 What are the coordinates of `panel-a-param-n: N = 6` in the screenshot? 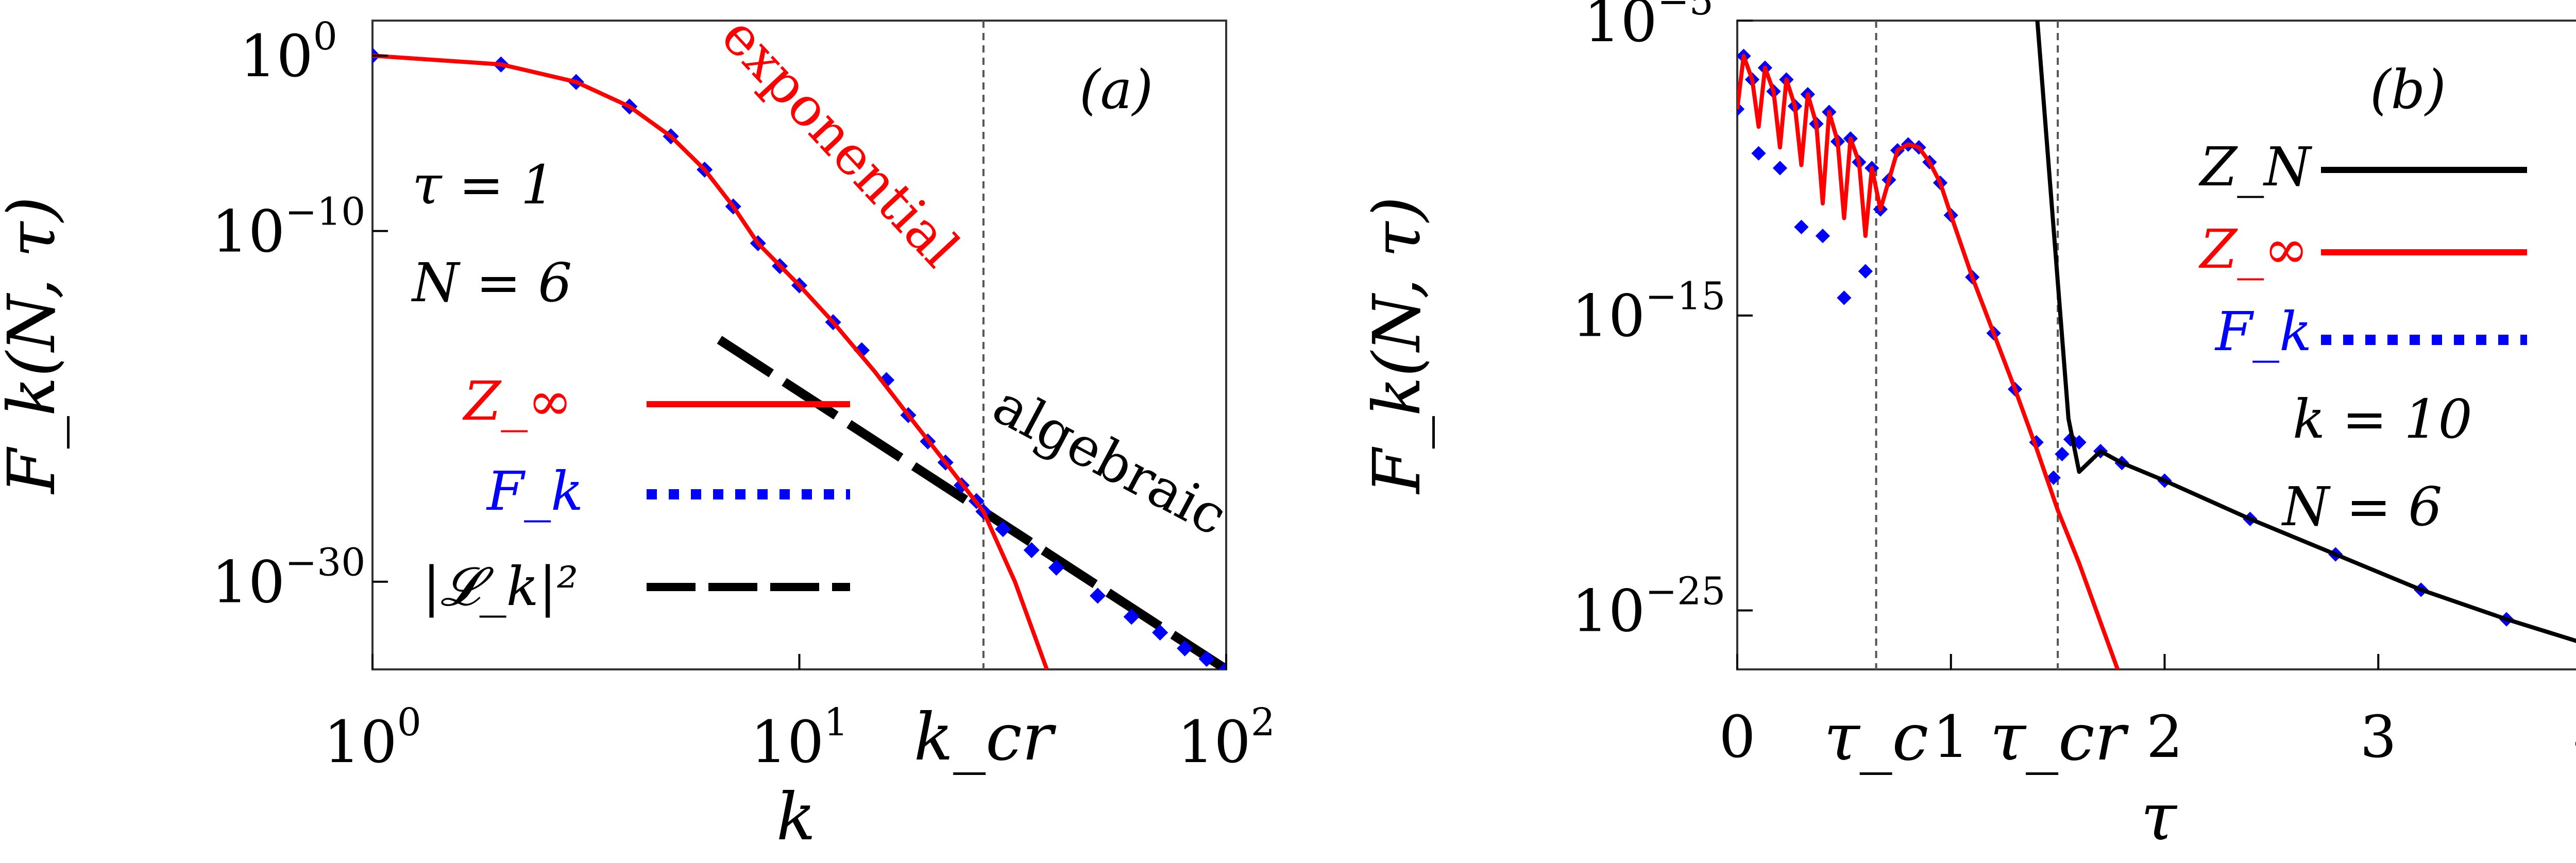 It's located at (491, 282).